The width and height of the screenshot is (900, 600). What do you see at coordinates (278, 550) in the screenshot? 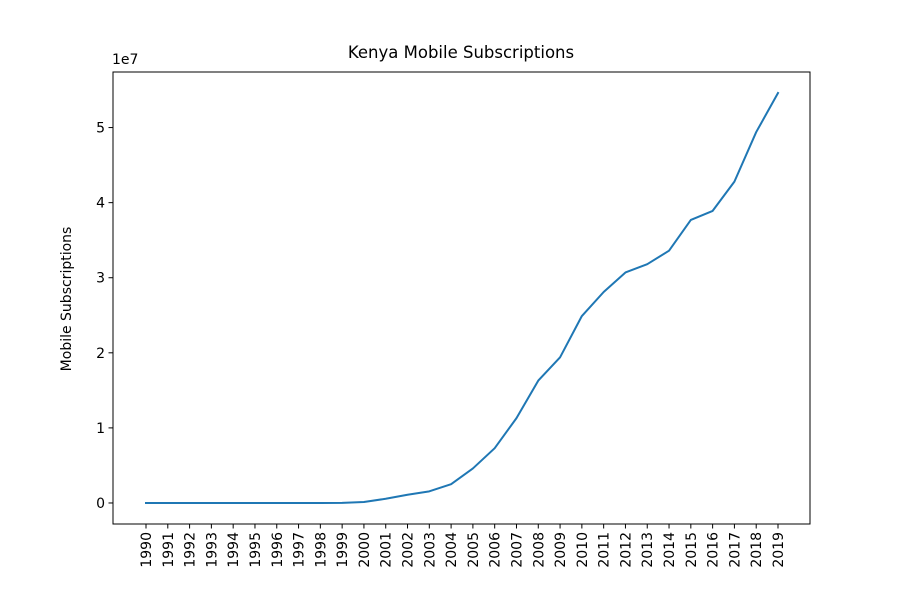
I see `x-tick-label: 1996` at bounding box center [278, 550].